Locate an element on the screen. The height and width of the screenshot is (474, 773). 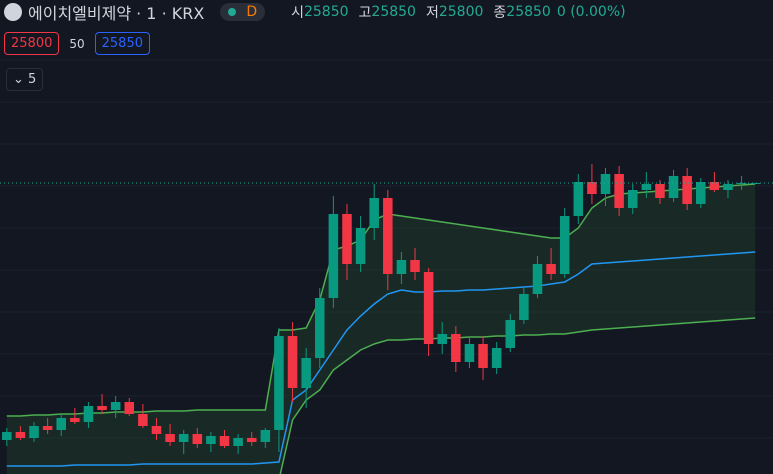
indicator-row: ⌄ 5 is located at coordinates (25, 79).